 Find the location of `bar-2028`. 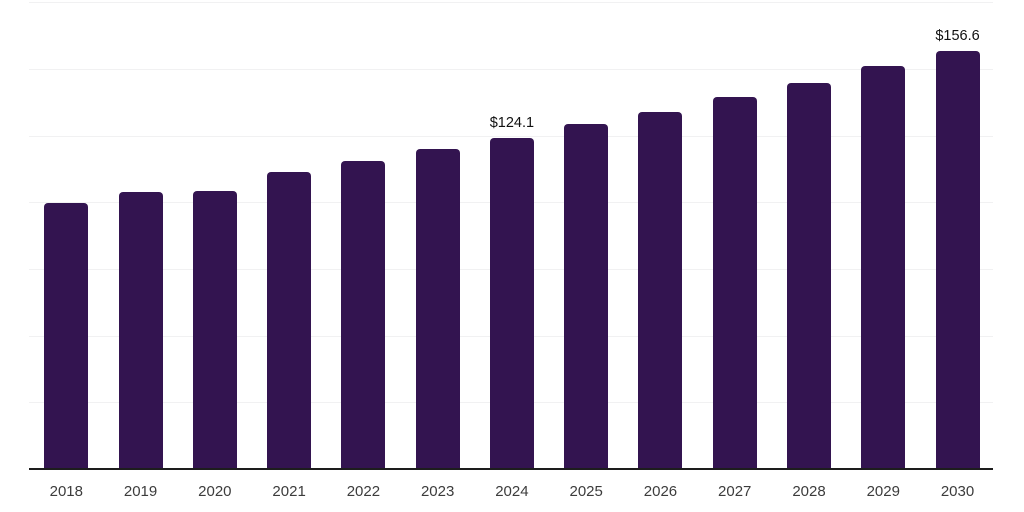

bar-2028 is located at coordinates (809, 276).